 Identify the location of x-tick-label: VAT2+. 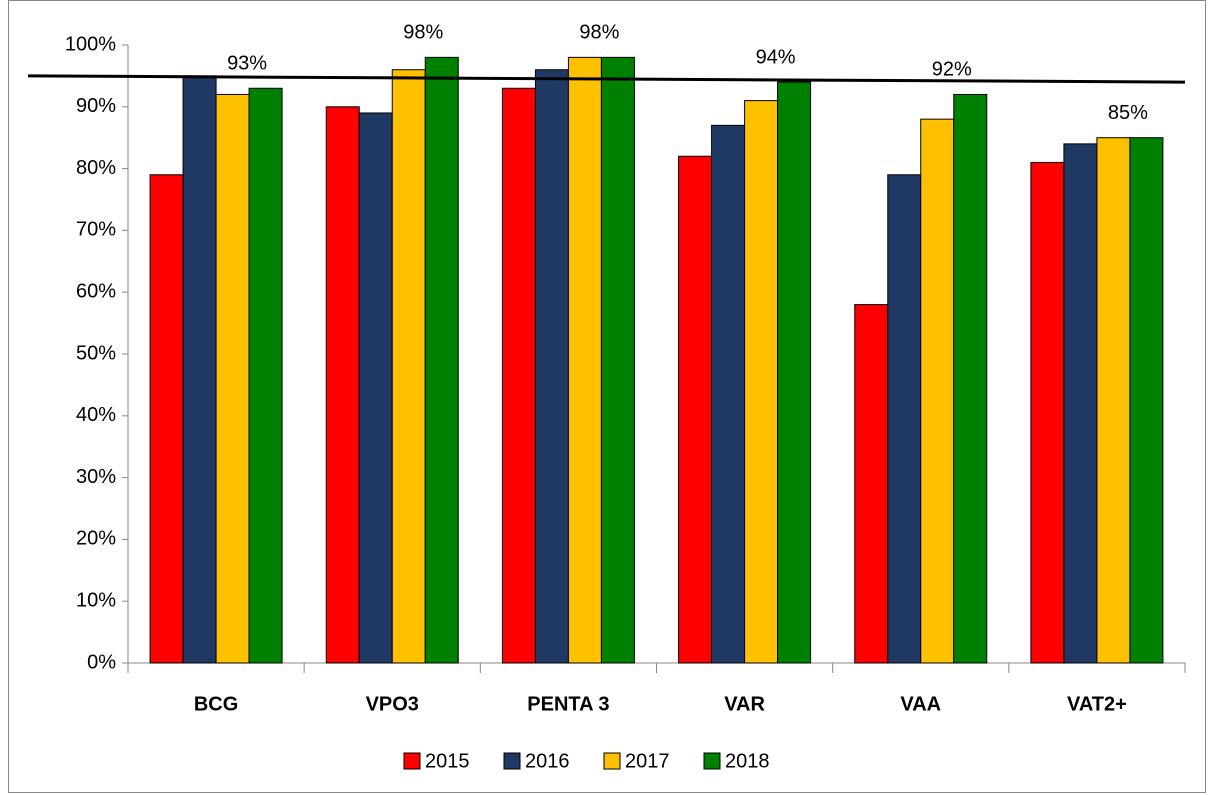
(1097, 704).